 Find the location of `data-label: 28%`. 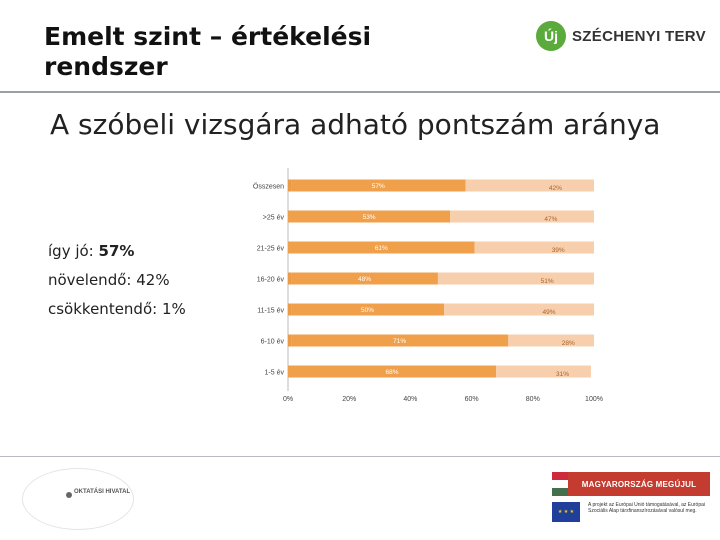

data-label: 28% is located at coordinates (568, 343).